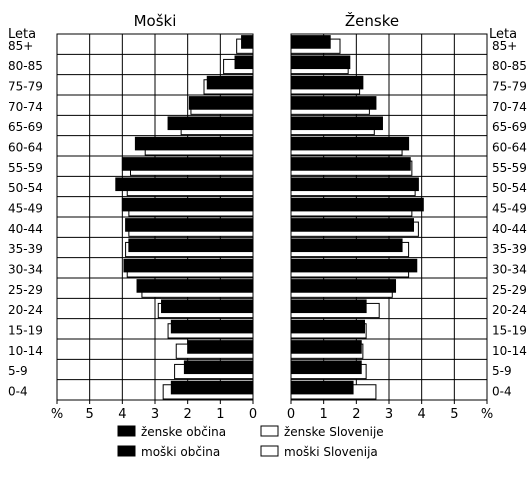  I want to click on legend-label-moski-slovenija: moški Slovenija, so click(331, 452).